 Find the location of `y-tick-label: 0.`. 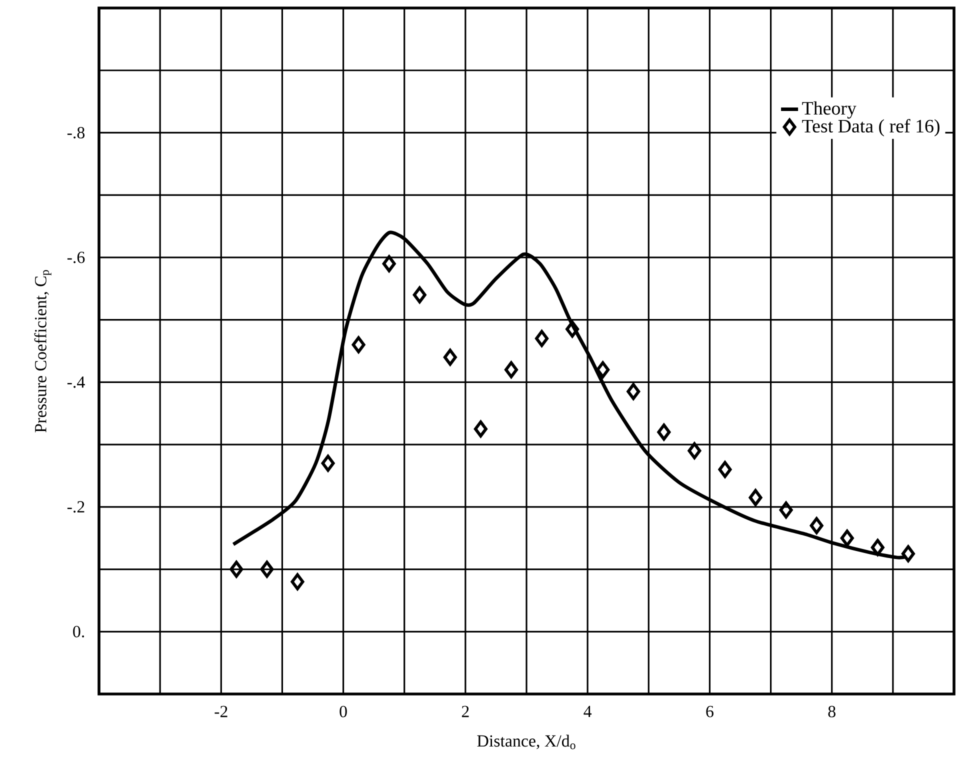

y-tick-label: 0. is located at coordinates (78, 632).